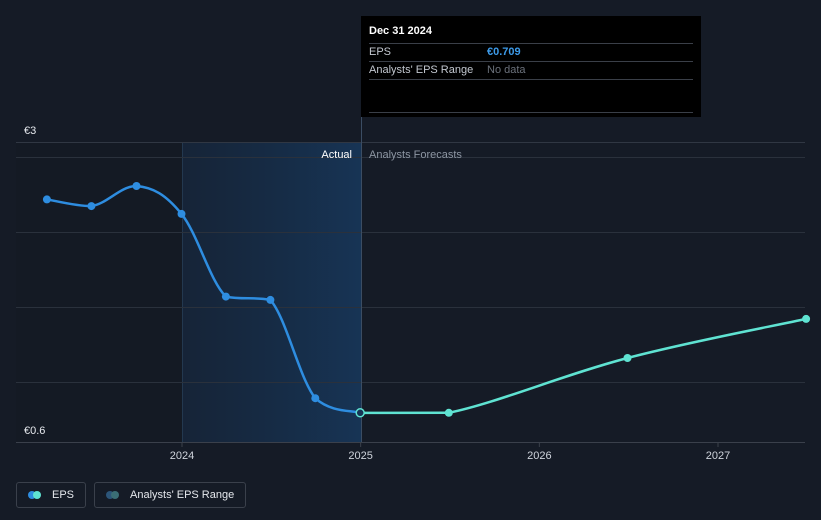 The image size is (821, 520). What do you see at coordinates (421, 70) in the screenshot?
I see `tooltip-range-label: Analysts' EPS Range` at bounding box center [421, 70].